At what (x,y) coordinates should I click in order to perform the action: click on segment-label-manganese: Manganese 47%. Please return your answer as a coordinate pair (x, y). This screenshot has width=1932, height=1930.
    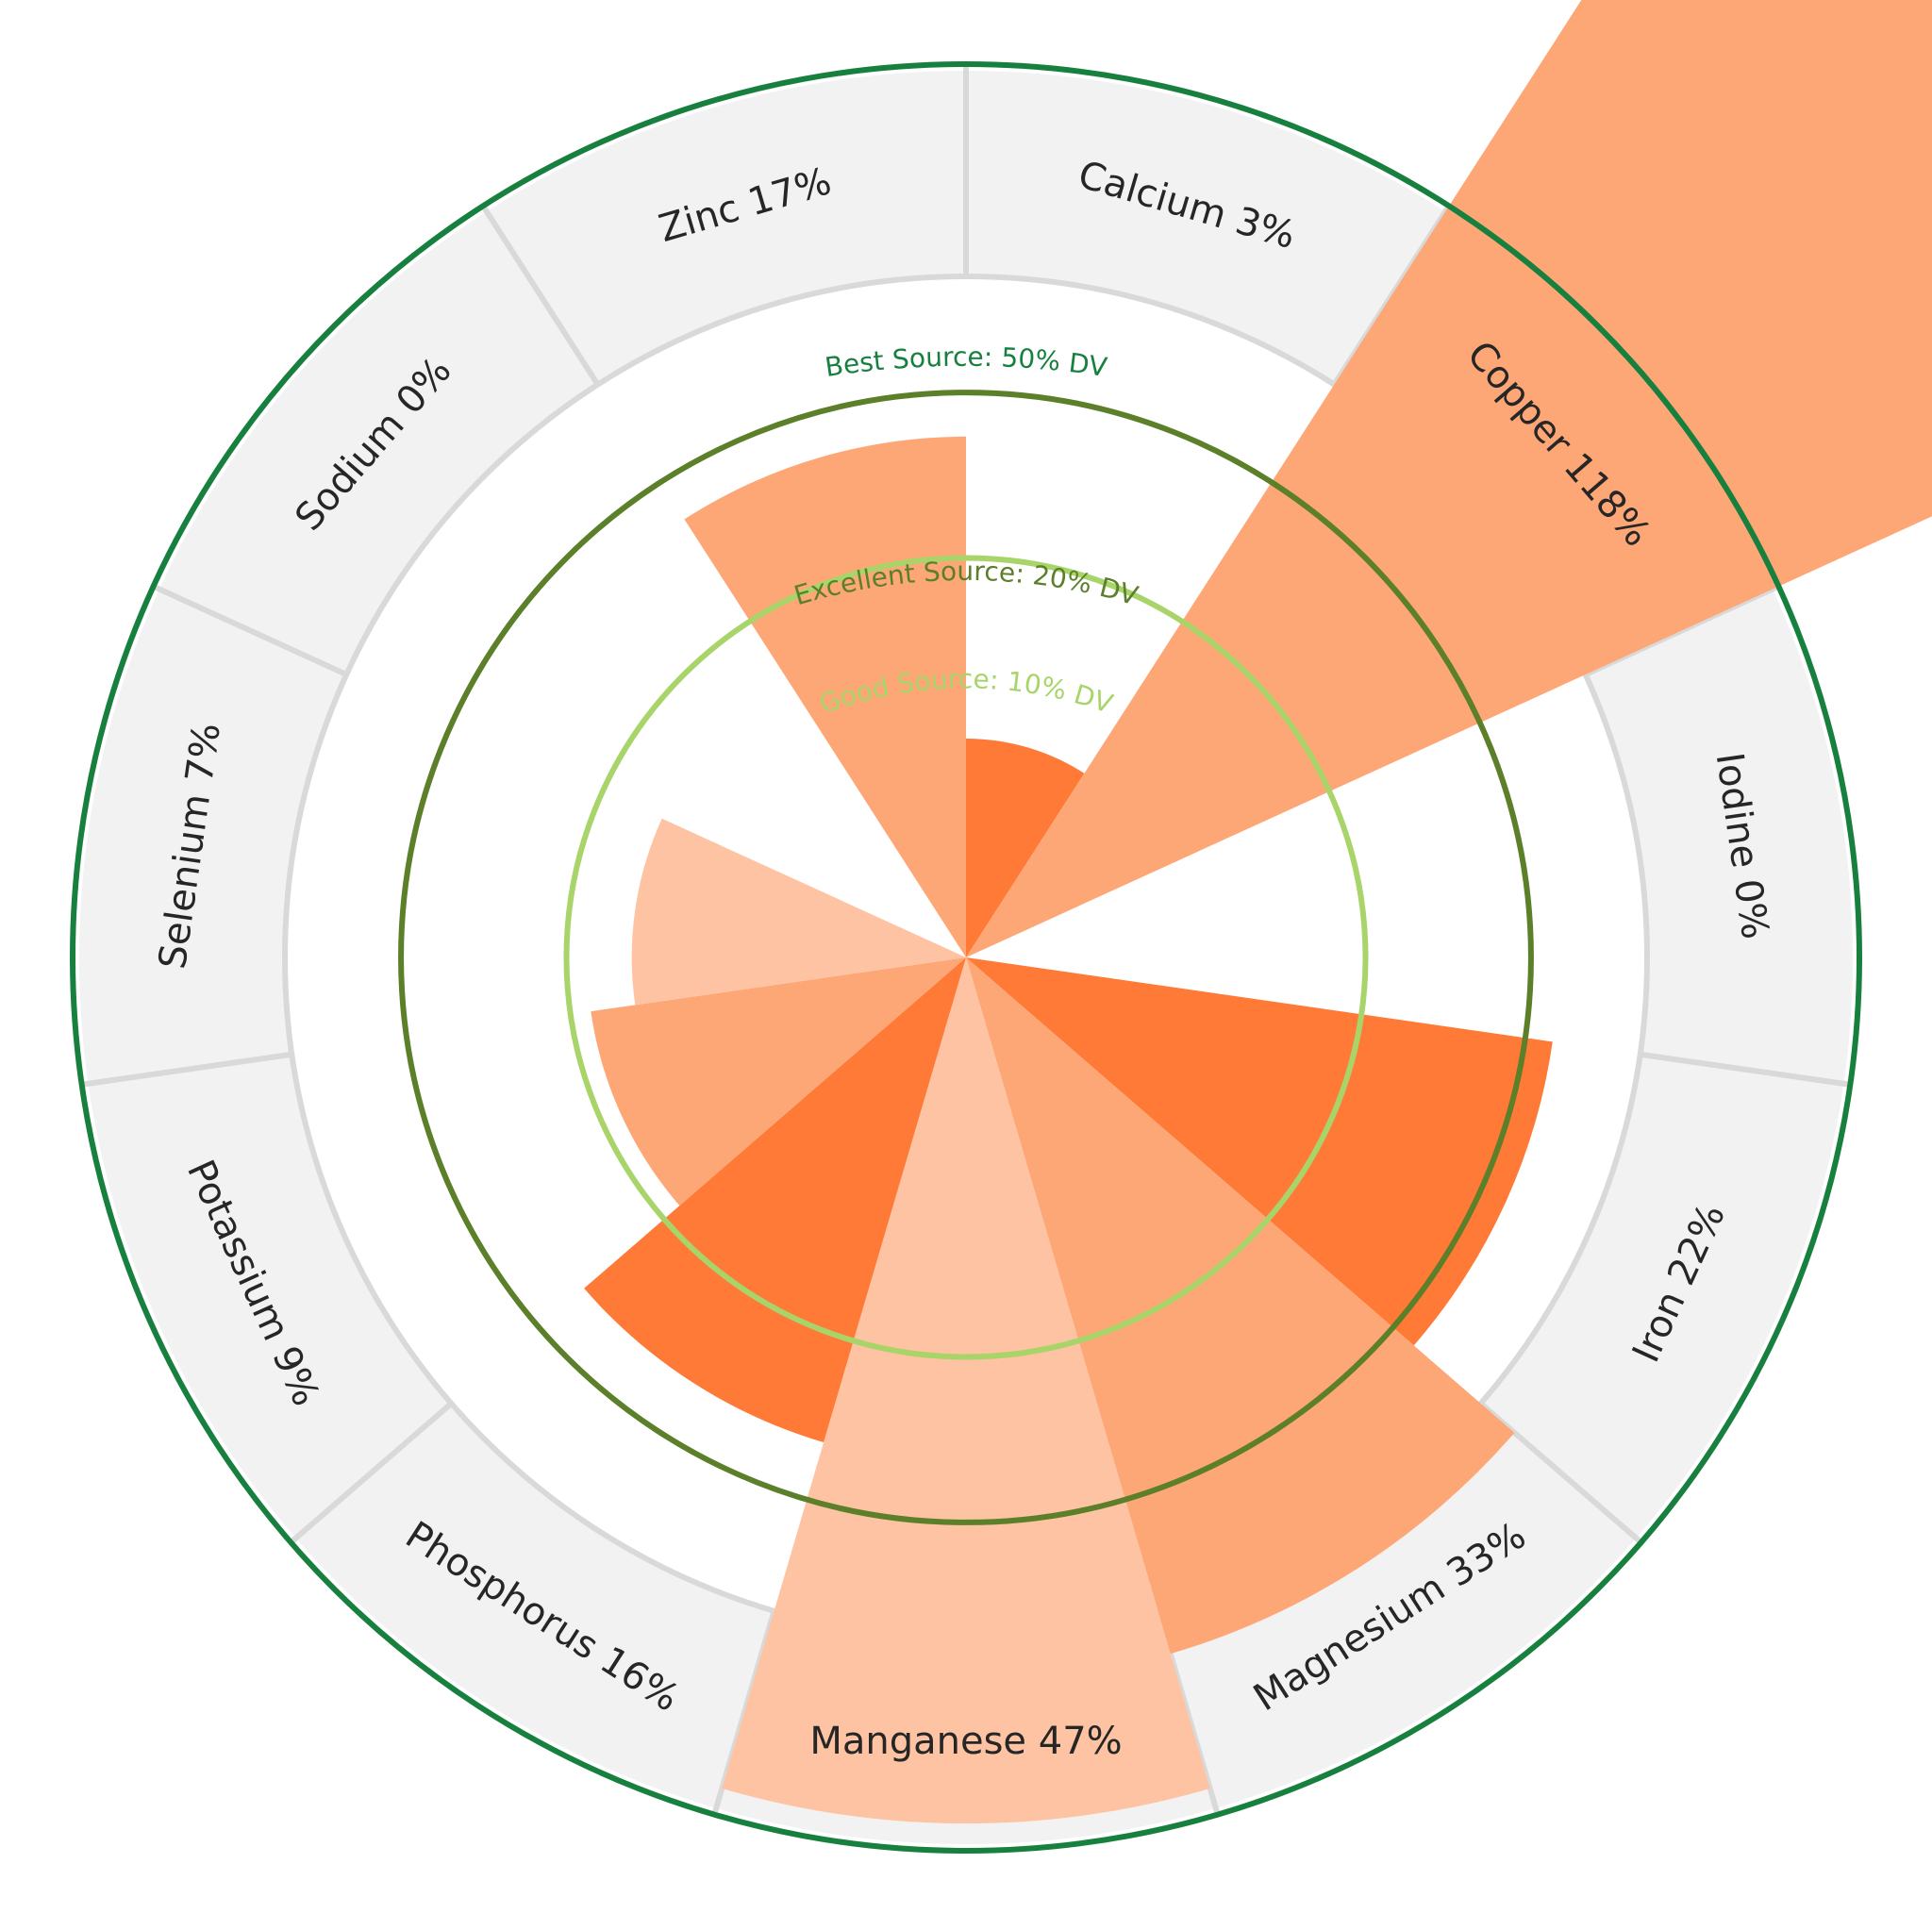
    Looking at the image, I should click on (965, 1741).